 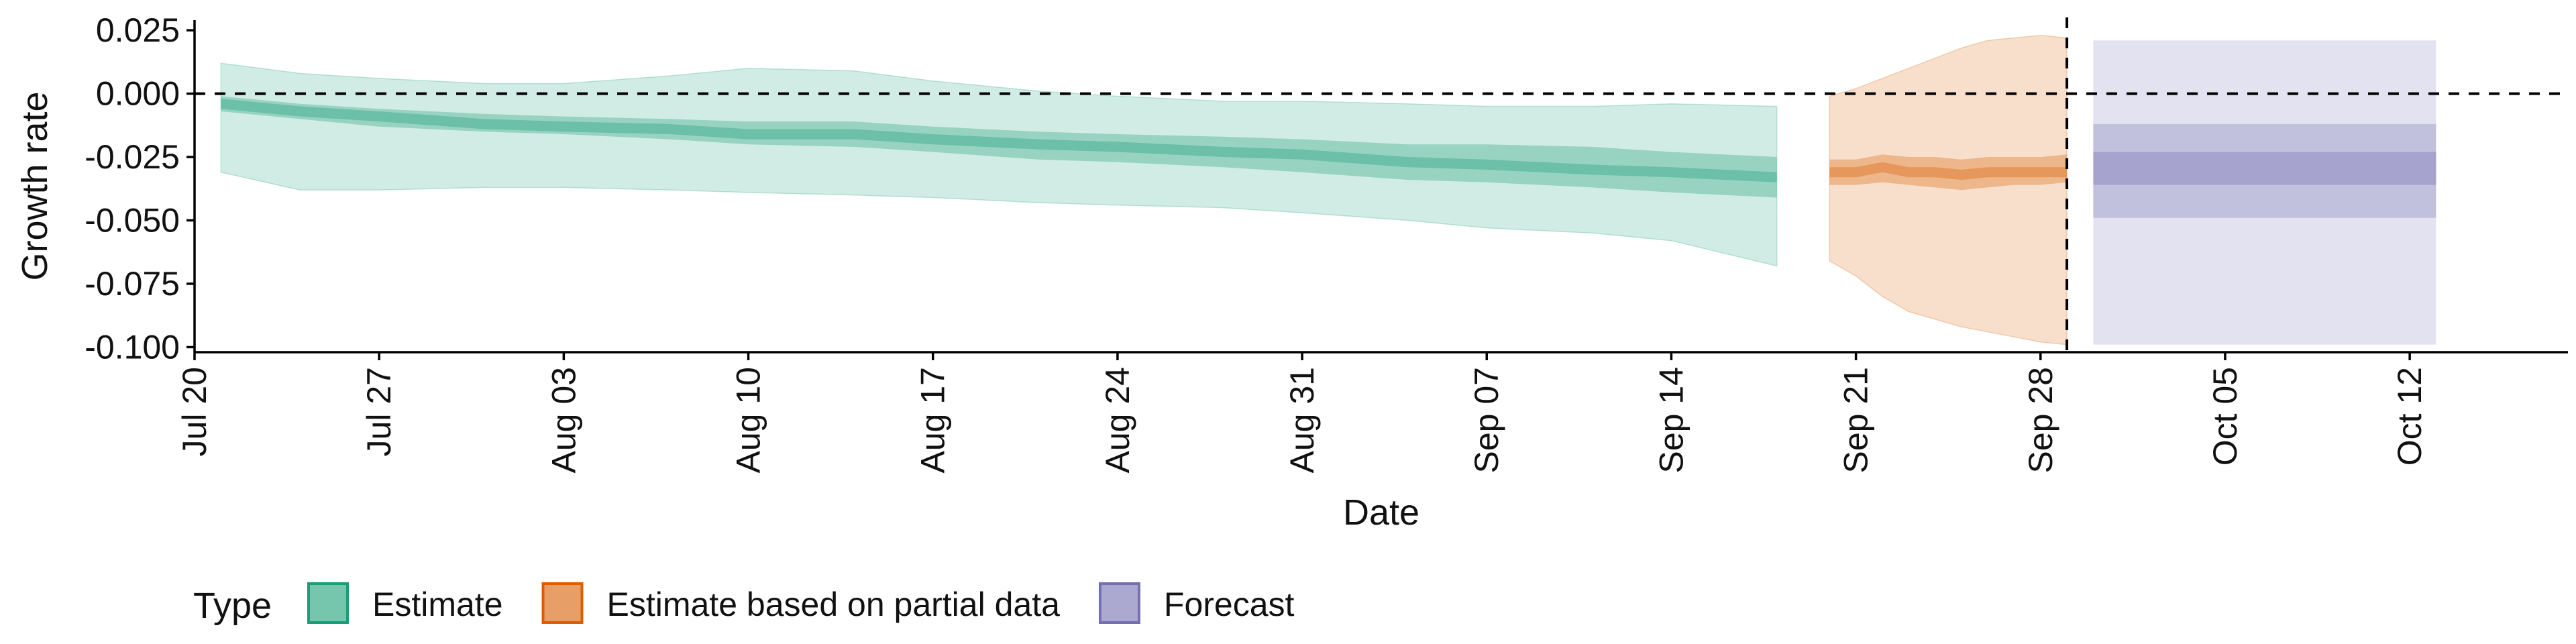 What do you see at coordinates (138, 30) in the screenshot?
I see `y-tick-label: 0.025` at bounding box center [138, 30].